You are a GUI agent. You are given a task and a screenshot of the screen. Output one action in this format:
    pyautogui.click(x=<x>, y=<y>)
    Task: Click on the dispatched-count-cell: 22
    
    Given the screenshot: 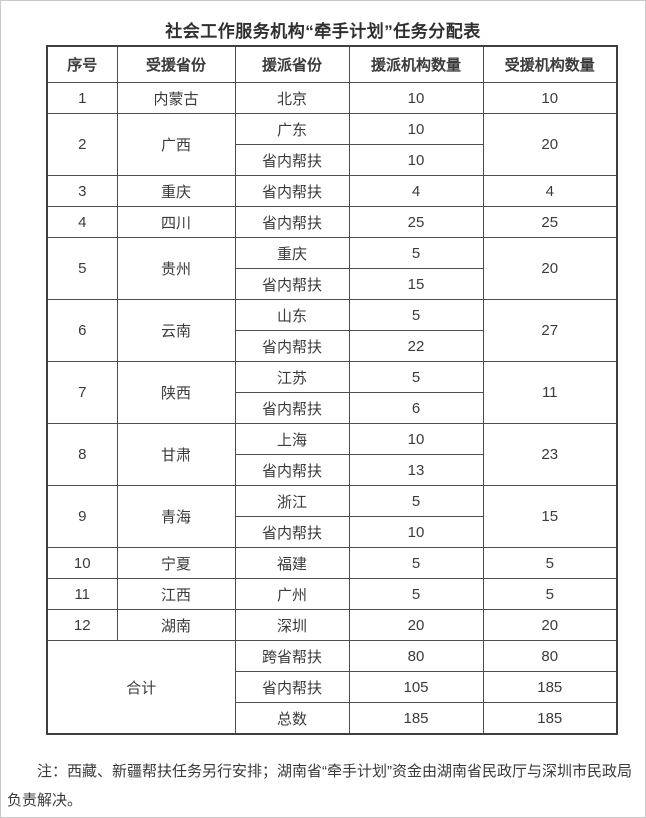 What is the action you would take?
    pyautogui.click(x=416, y=346)
    